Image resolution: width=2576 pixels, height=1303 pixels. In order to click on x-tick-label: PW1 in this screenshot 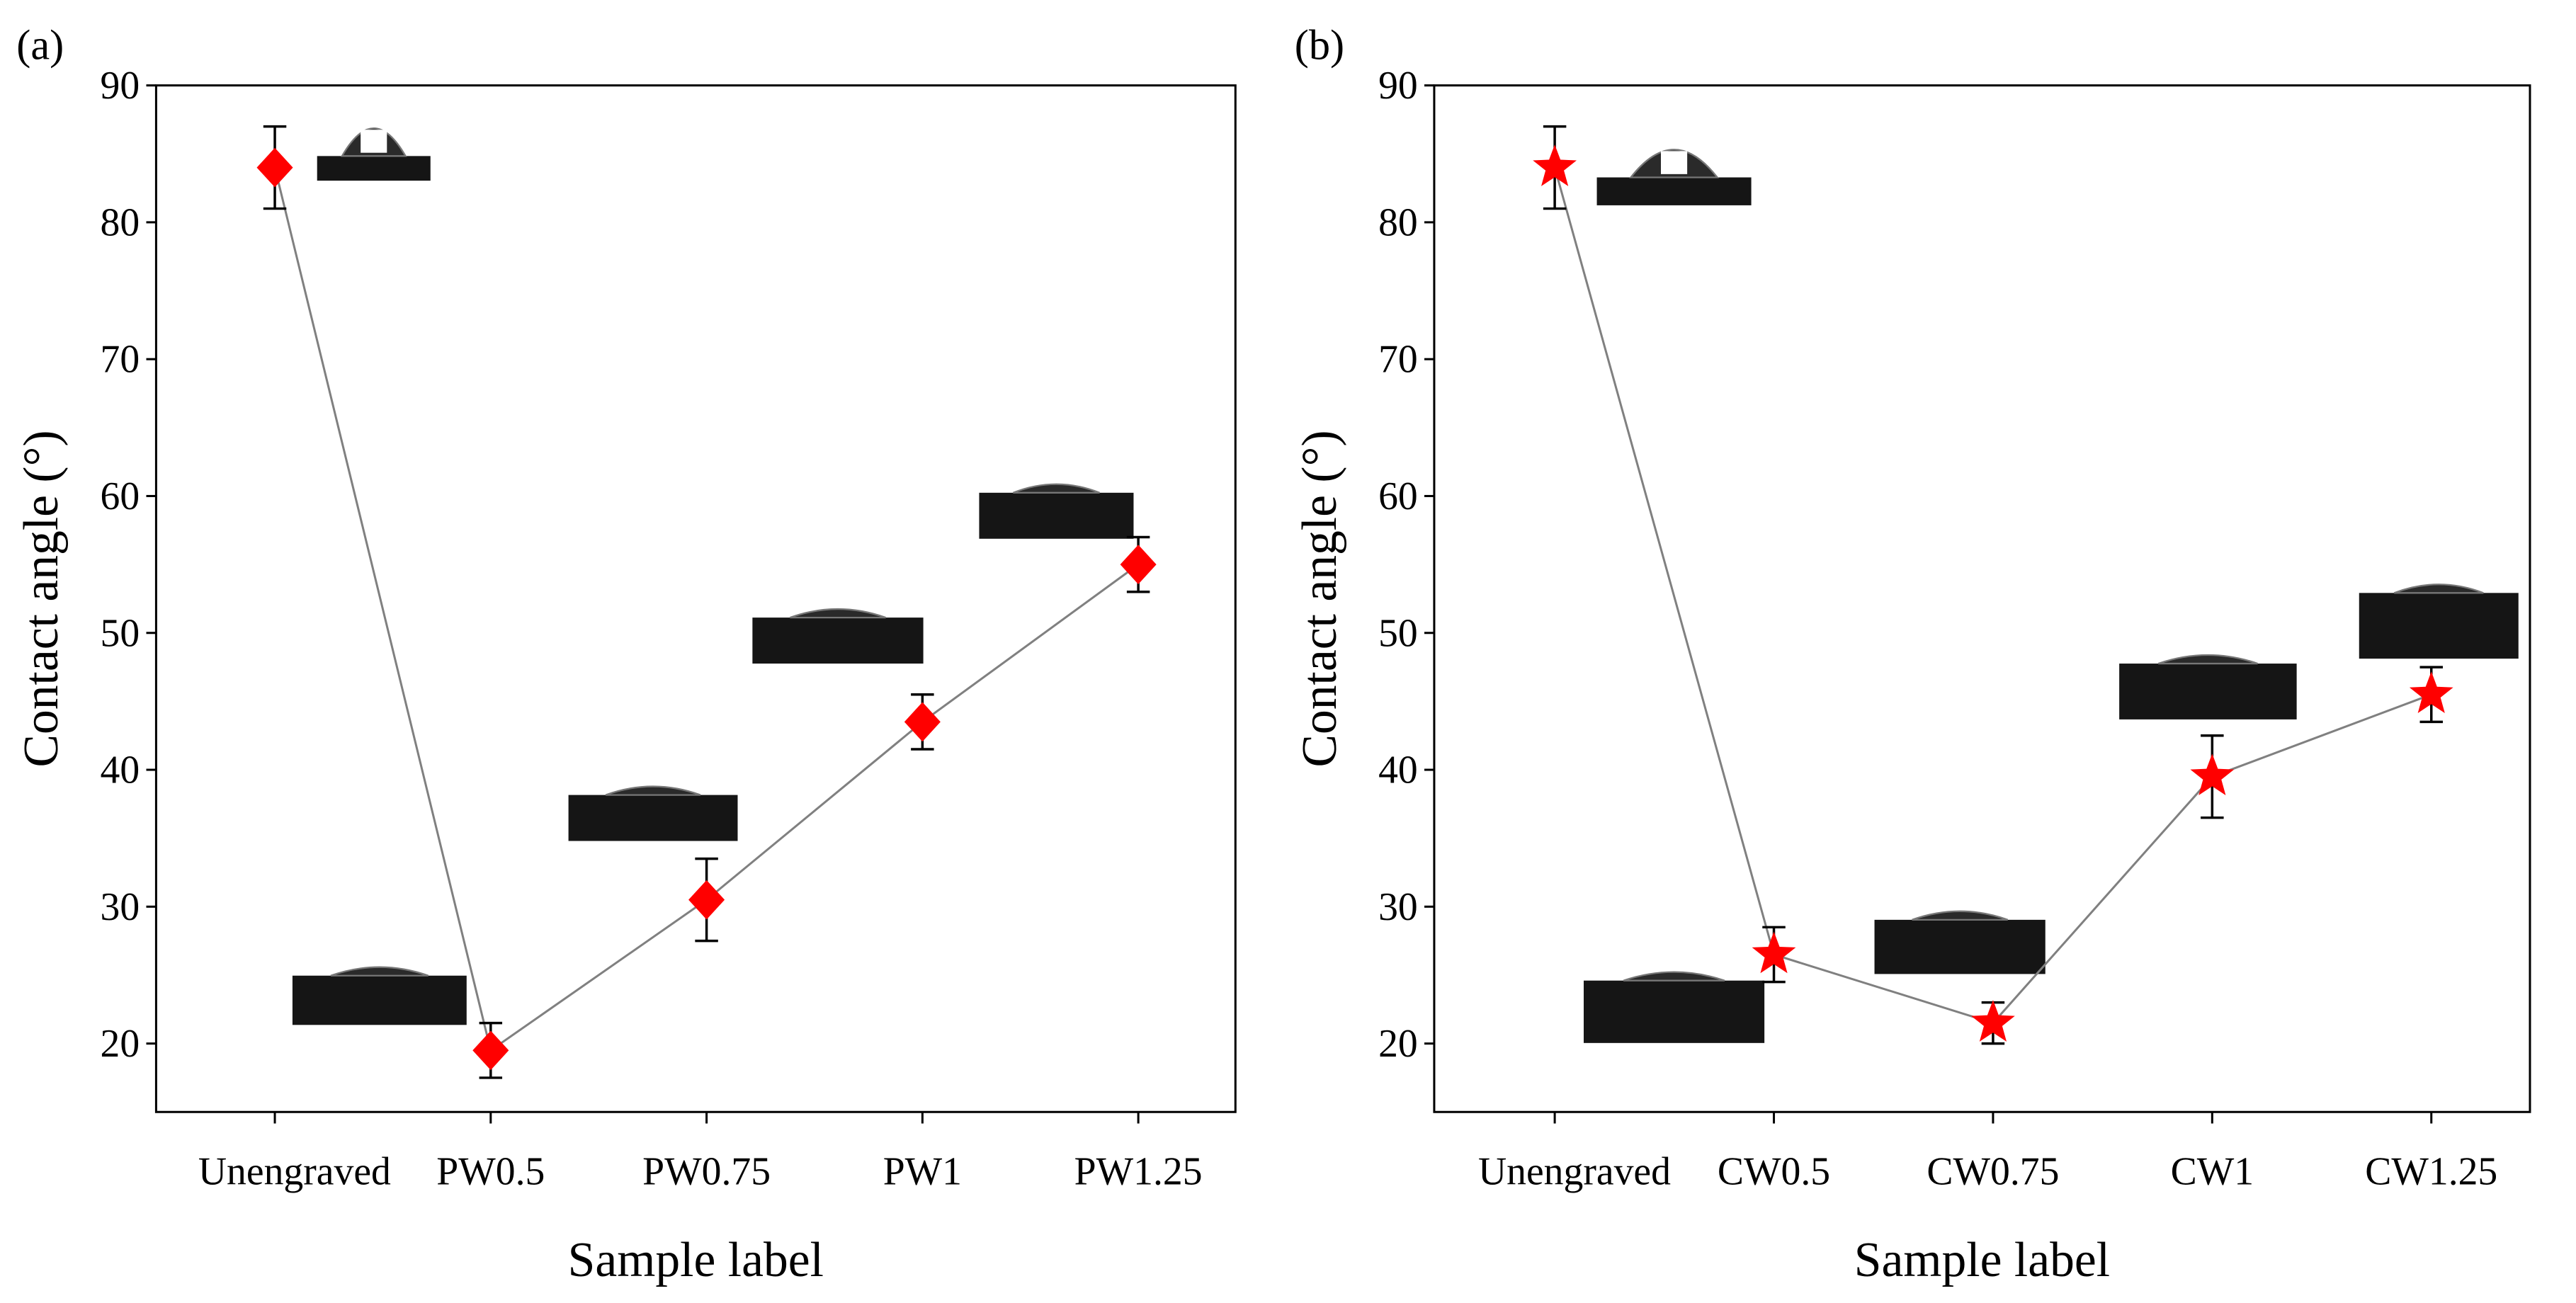, I will do `click(922, 1171)`.